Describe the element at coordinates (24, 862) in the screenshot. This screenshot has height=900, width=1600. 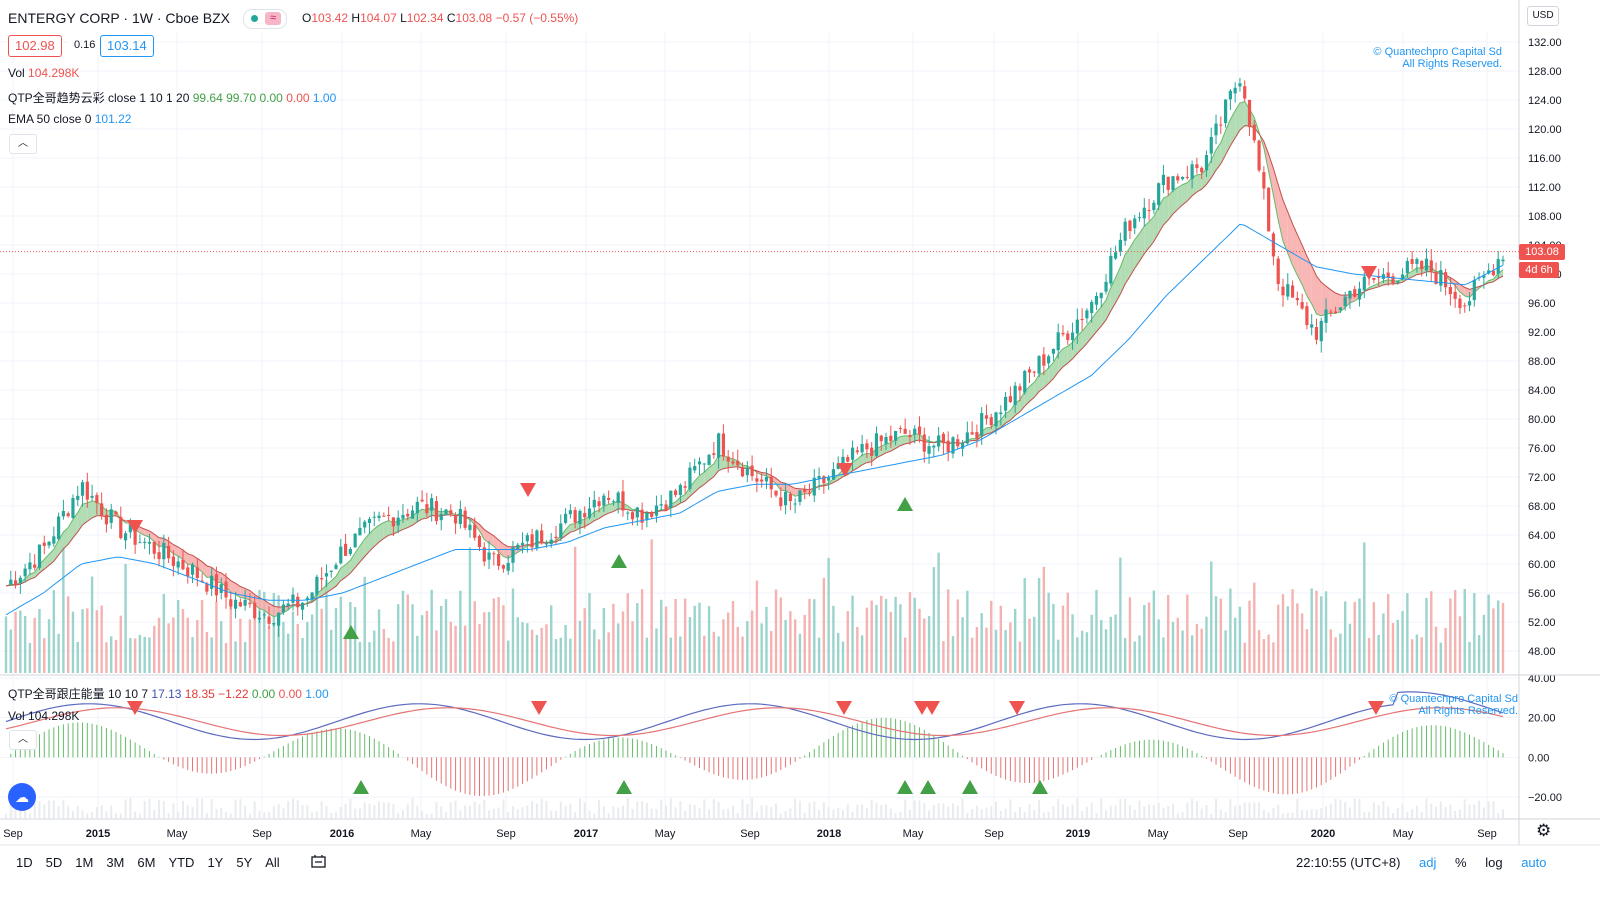
I see `timeframe-1d: 1D` at that location.